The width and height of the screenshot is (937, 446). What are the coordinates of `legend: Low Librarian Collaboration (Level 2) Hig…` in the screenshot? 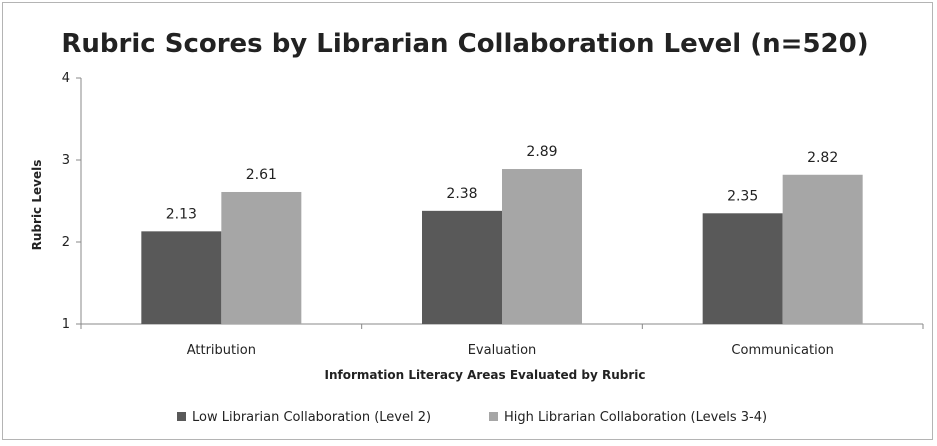 It's located at (472, 417).